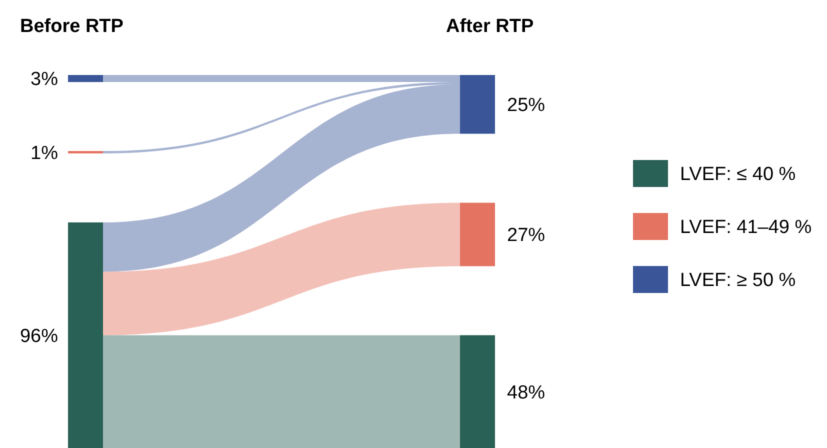 Image resolution: width=827 pixels, height=448 pixels. What do you see at coordinates (746, 227) in the screenshot?
I see `legend-label: LVEF: 41–49 %` at bounding box center [746, 227].